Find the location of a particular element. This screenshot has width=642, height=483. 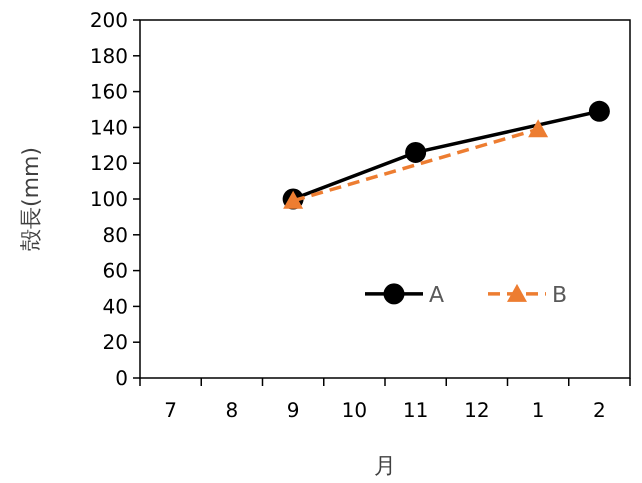

x-tick-label: 12 is located at coordinates (477, 410).